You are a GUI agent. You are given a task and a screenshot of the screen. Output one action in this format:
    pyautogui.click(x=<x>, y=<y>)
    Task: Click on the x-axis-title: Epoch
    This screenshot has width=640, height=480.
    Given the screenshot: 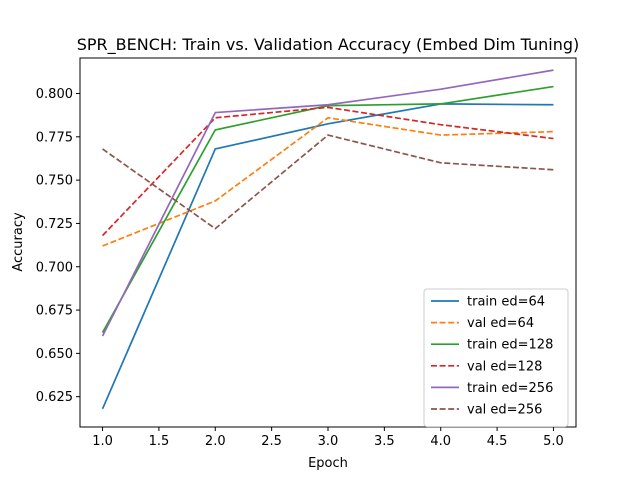 What is the action you would take?
    pyautogui.click(x=328, y=463)
    